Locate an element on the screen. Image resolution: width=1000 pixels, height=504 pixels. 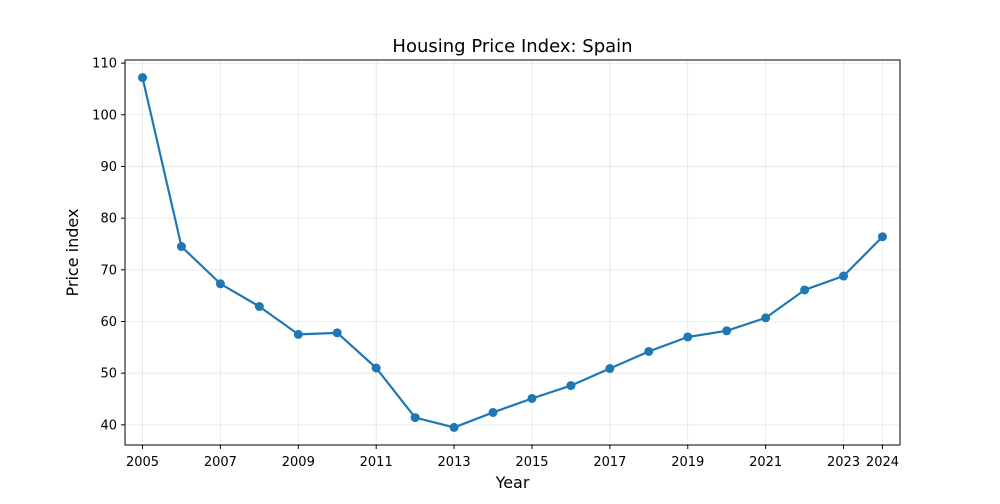
y-tick-label: 50 is located at coordinates (108, 374).